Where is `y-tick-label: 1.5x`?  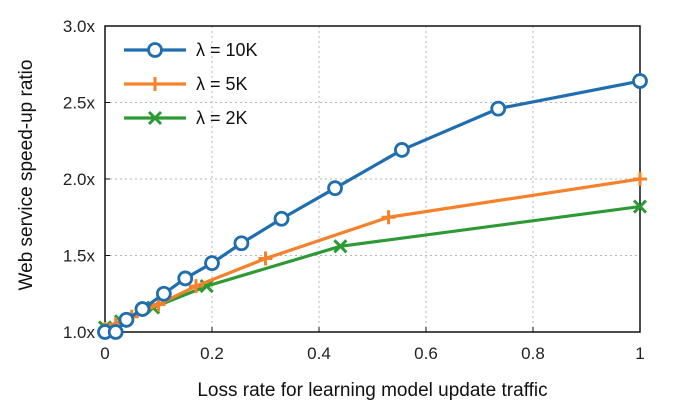 y-tick-label: 1.5x is located at coordinates (79, 256).